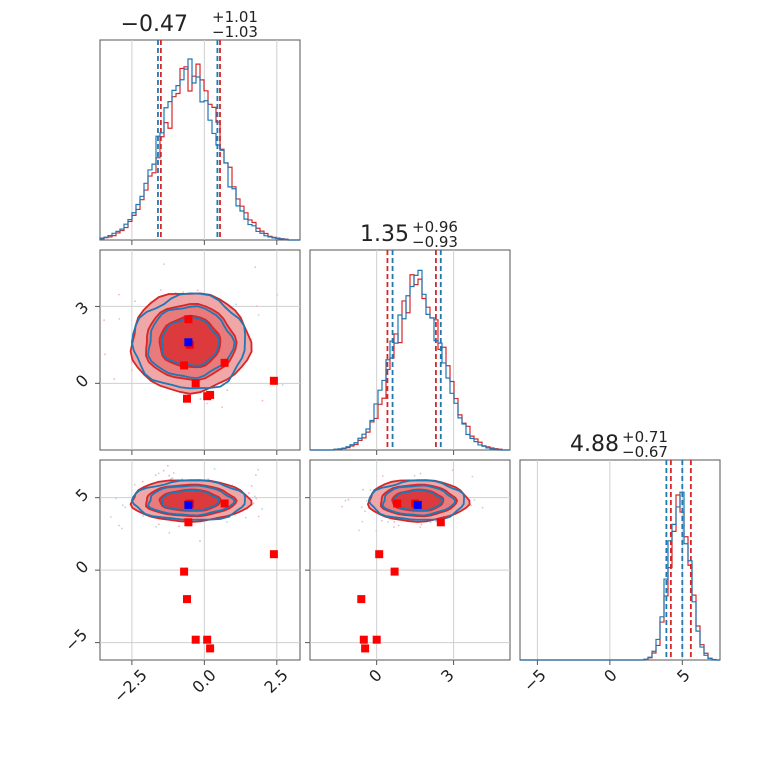  I want to click on ytick-p2-0: 5, so click(82, 495).